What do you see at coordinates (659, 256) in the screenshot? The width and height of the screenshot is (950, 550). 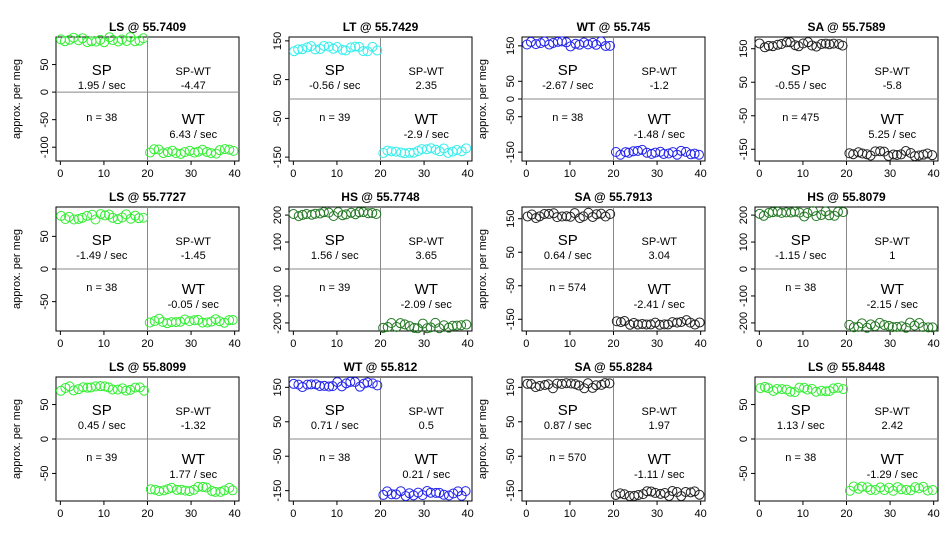 I see `spwt-value: 3.04` at bounding box center [659, 256].